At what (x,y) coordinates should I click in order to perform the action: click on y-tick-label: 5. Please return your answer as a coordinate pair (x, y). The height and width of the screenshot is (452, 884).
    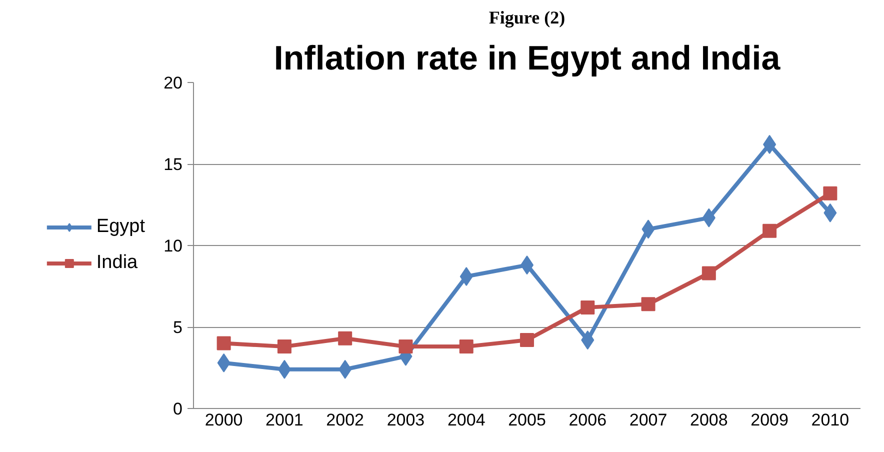
    Looking at the image, I should click on (178, 327).